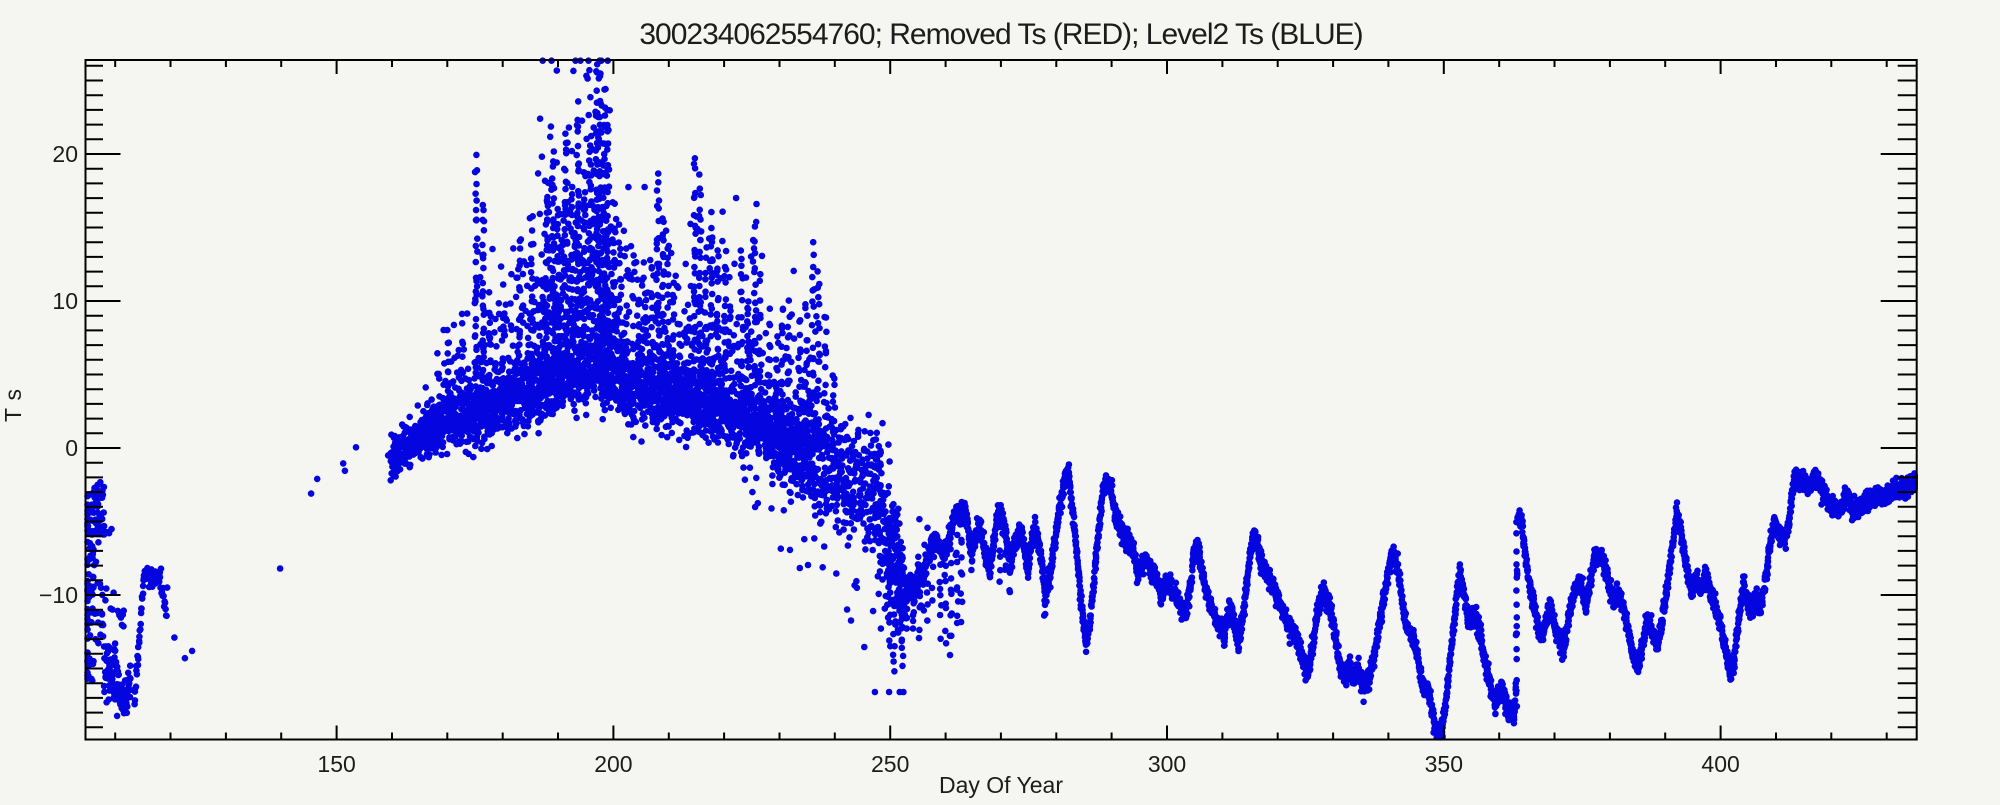  Describe the element at coordinates (890, 764) in the screenshot. I see `svg-text: 250` at that location.